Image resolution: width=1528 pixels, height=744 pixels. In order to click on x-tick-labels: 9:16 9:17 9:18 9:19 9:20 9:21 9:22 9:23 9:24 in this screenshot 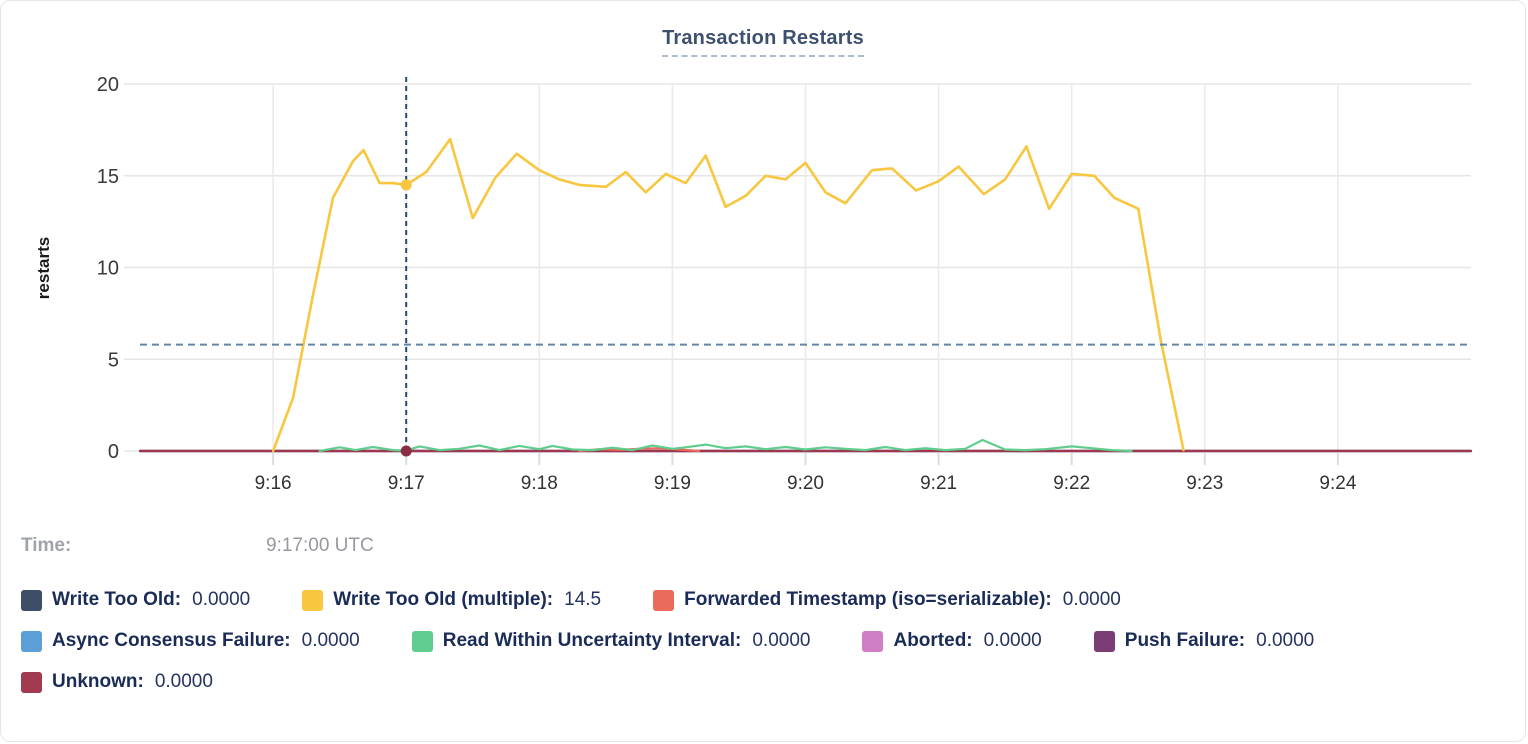, I will do `click(806, 483)`.